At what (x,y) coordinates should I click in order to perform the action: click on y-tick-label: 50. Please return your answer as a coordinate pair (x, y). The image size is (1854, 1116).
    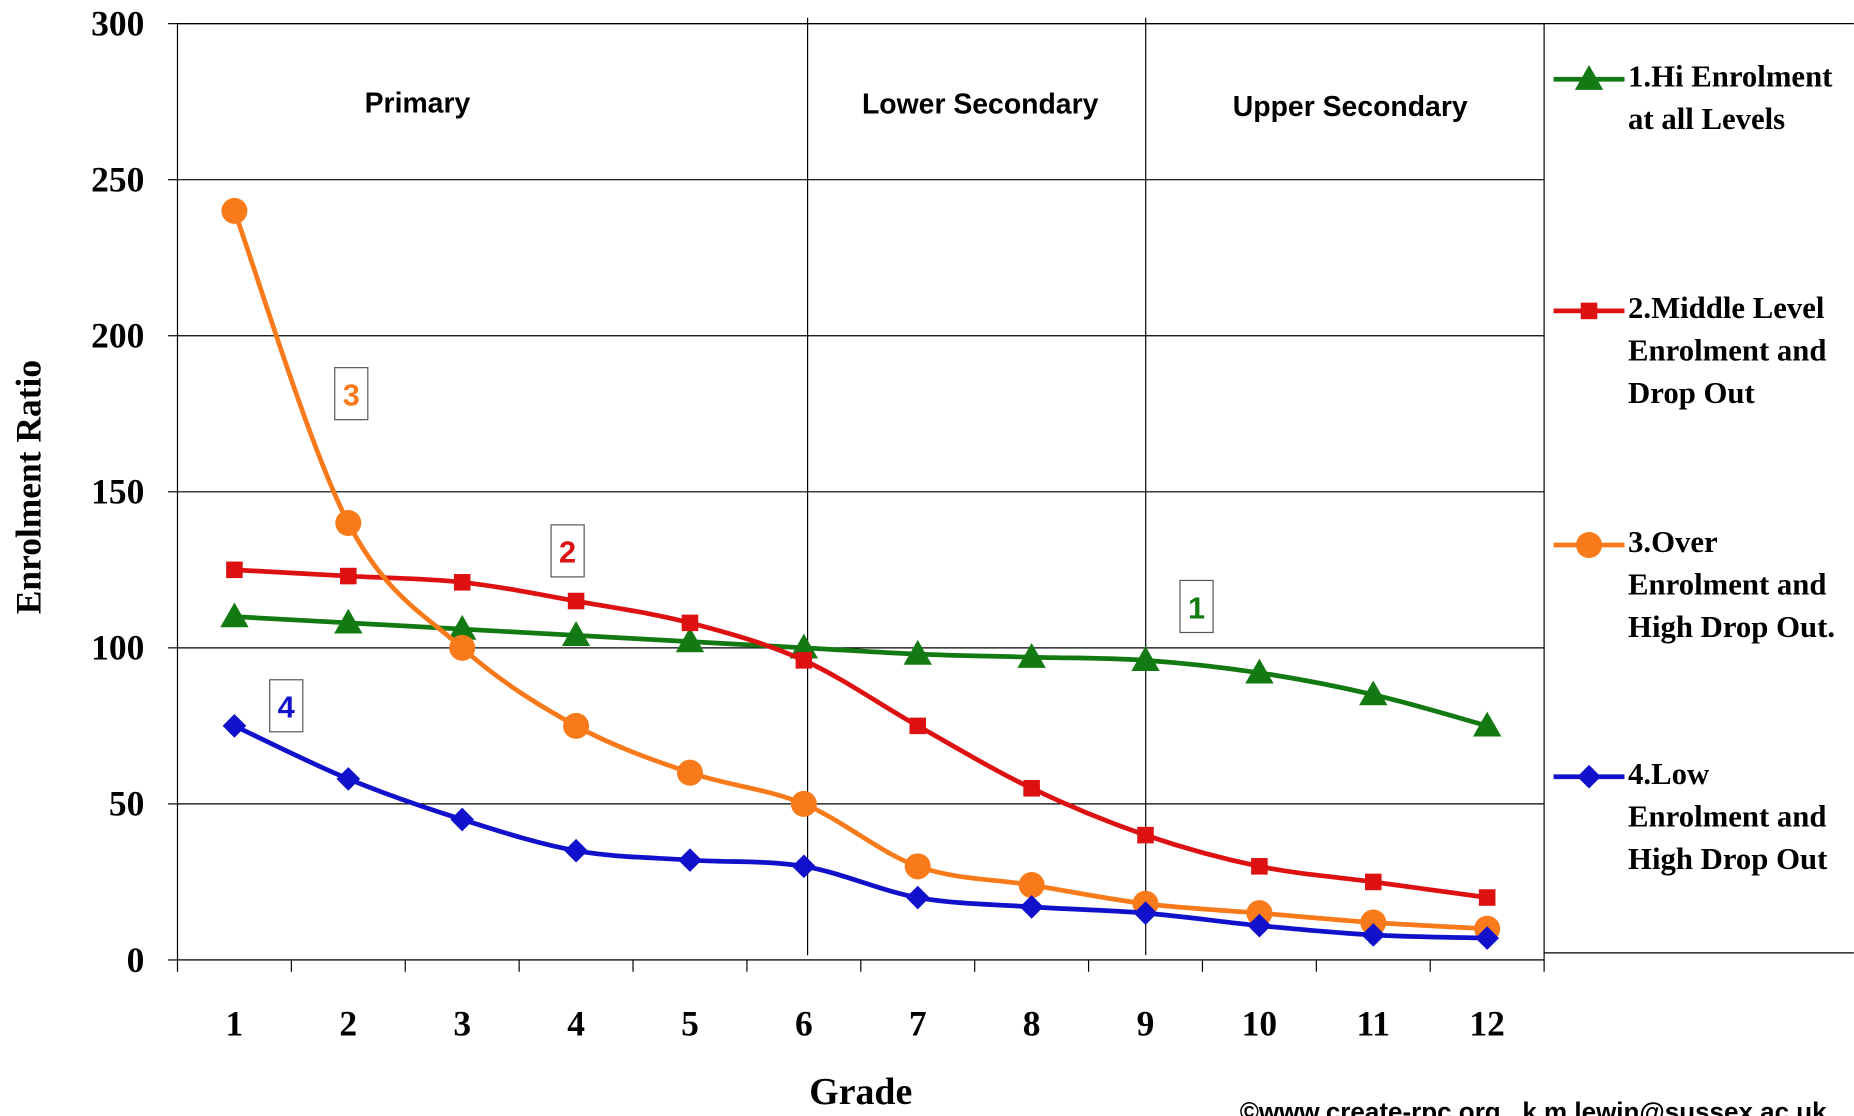
    Looking at the image, I should click on (126, 804).